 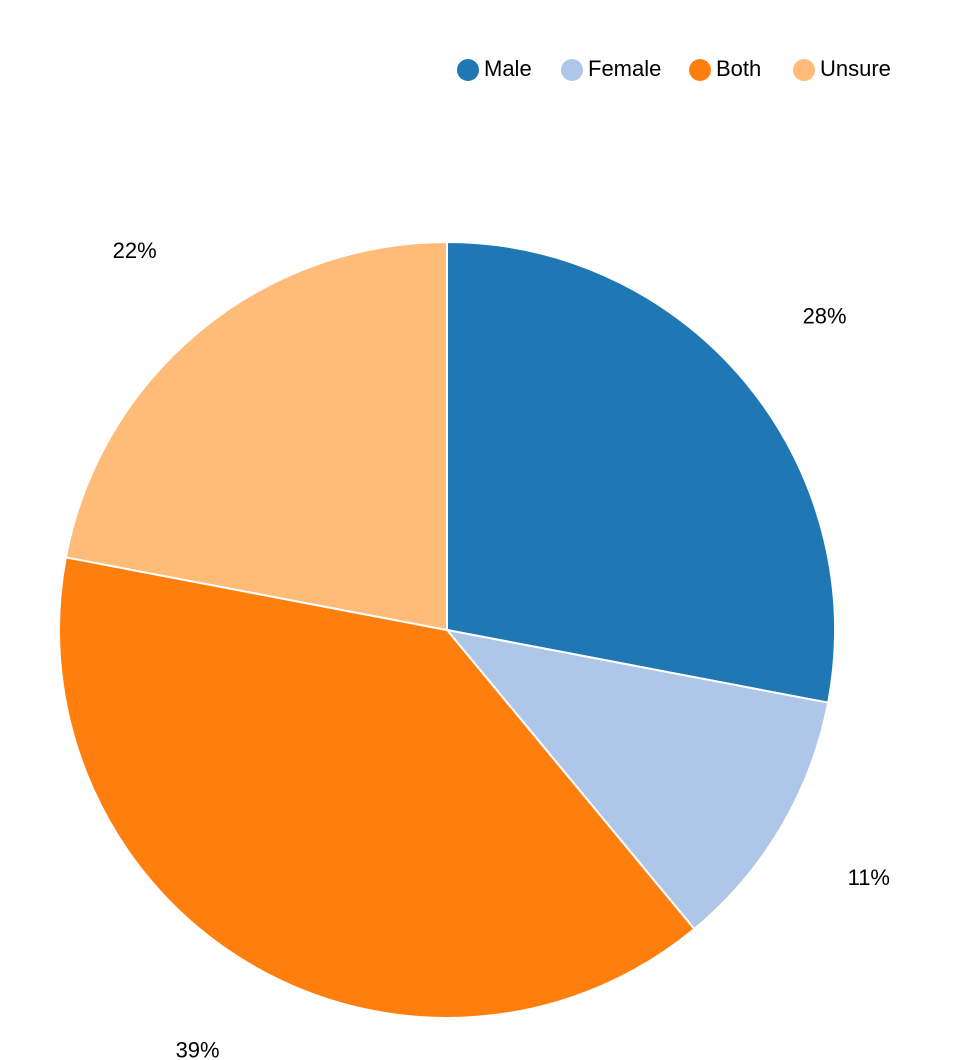 I want to click on legend-label-both: Both, so click(x=738, y=68).